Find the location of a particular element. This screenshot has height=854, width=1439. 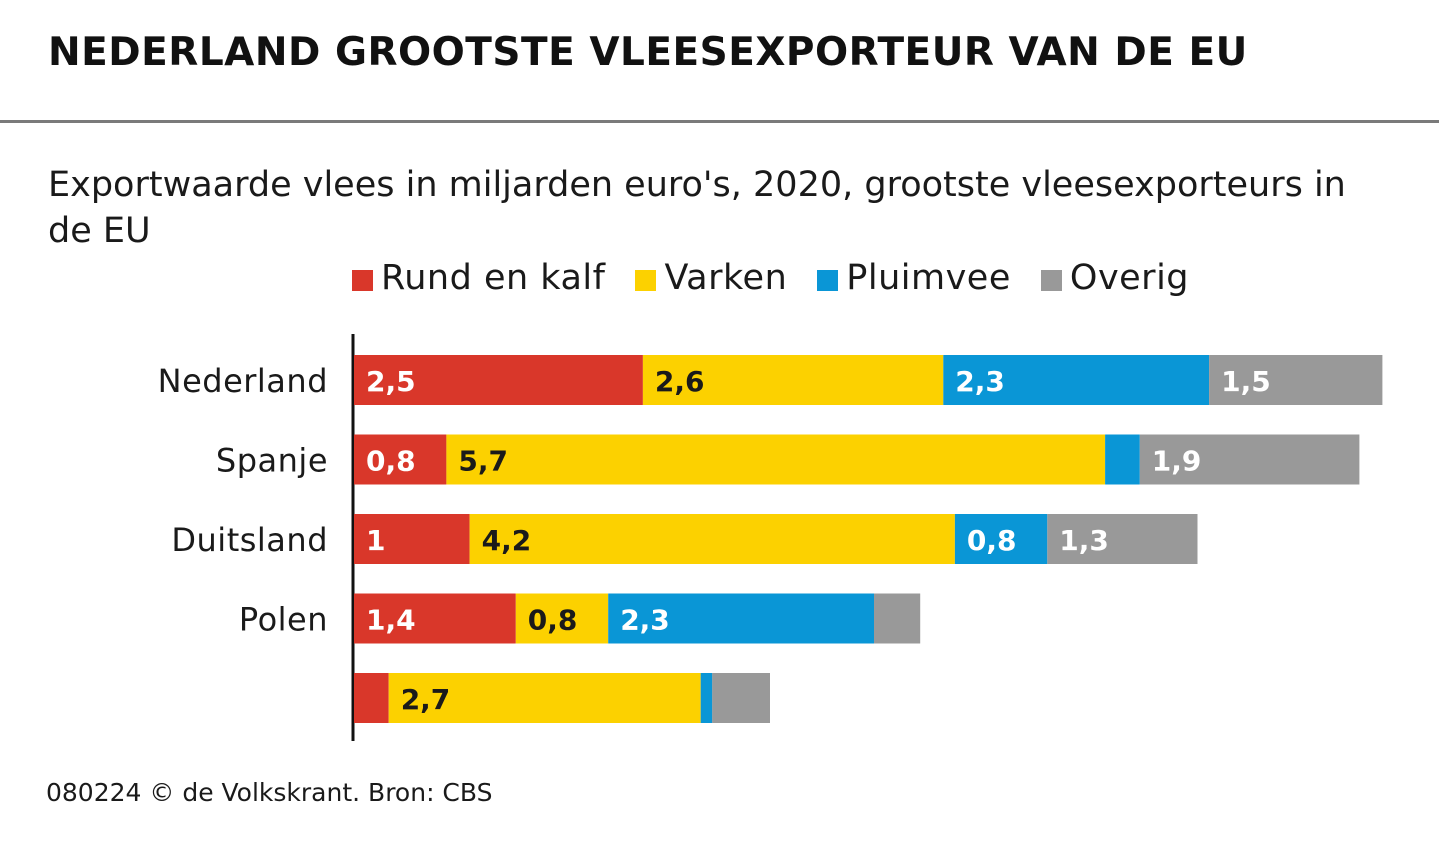

bar-polen-overig is located at coordinates (897, 618).